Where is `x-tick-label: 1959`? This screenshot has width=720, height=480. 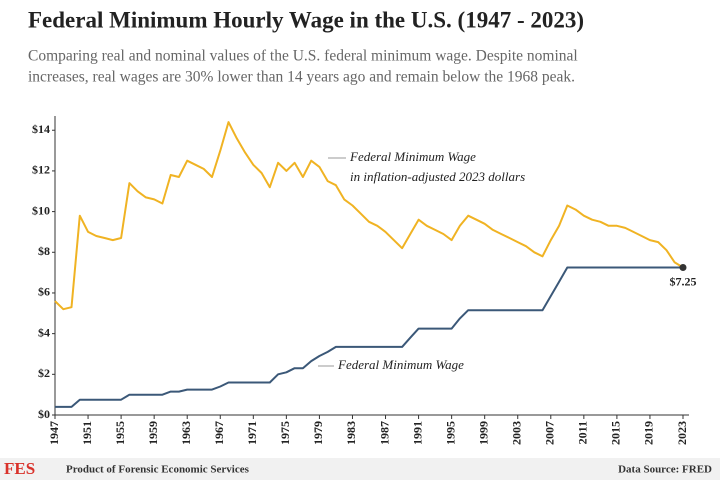
x-tick-label: 1959 is located at coordinates (153, 433).